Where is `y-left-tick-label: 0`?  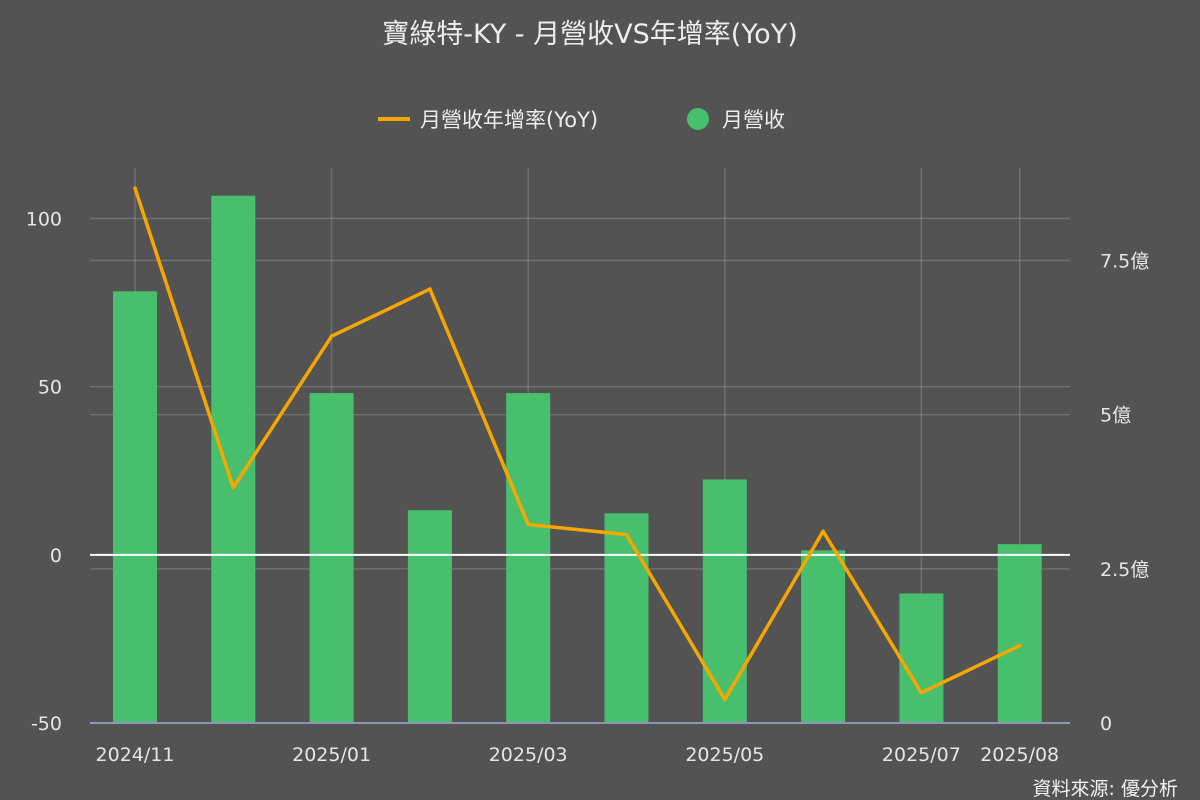
y-left-tick-label: 0 is located at coordinates (56, 556).